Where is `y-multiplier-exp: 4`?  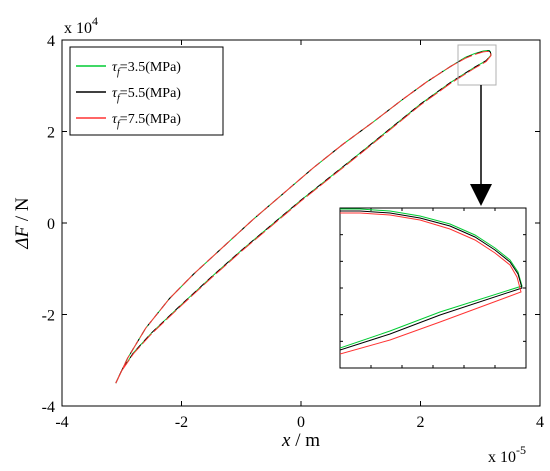
y-multiplier-exp: 4 is located at coordinates (95, 21).